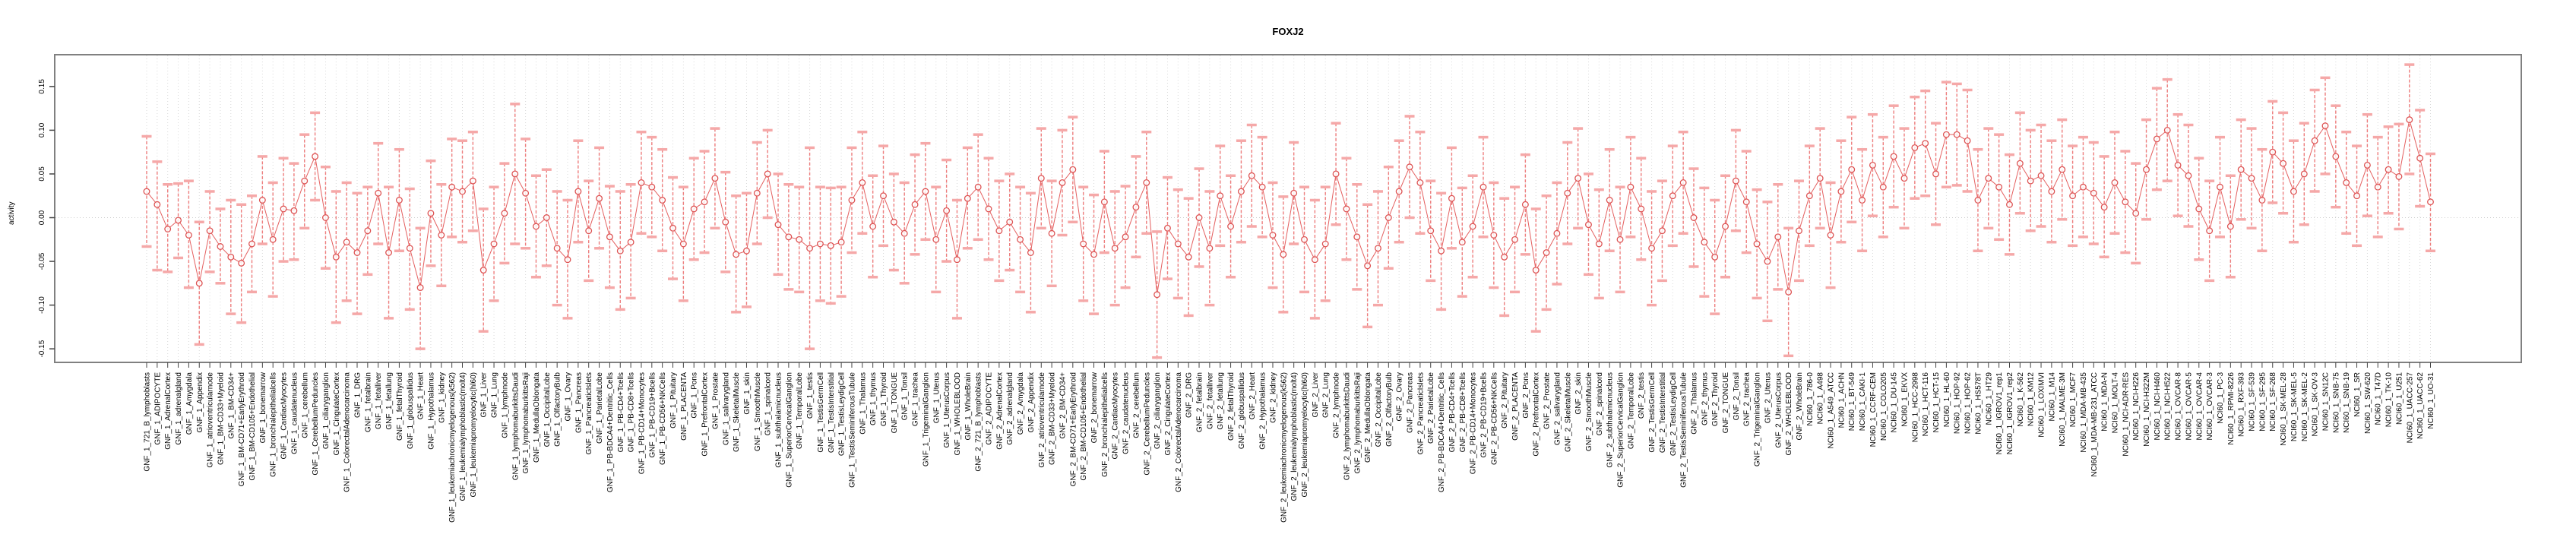 Image resolution: width=2576 pixels, height=547 pixels. I want to click on x-tick-label: GNF_2_PB-CD8+Tcells, so click(1463, 412).